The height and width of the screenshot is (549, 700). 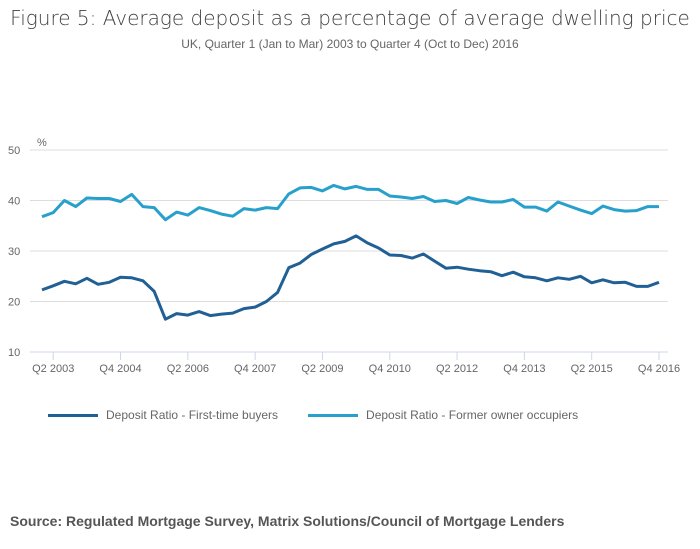 I want to click on y-tick-label: 30, so click(x=14, y=252).